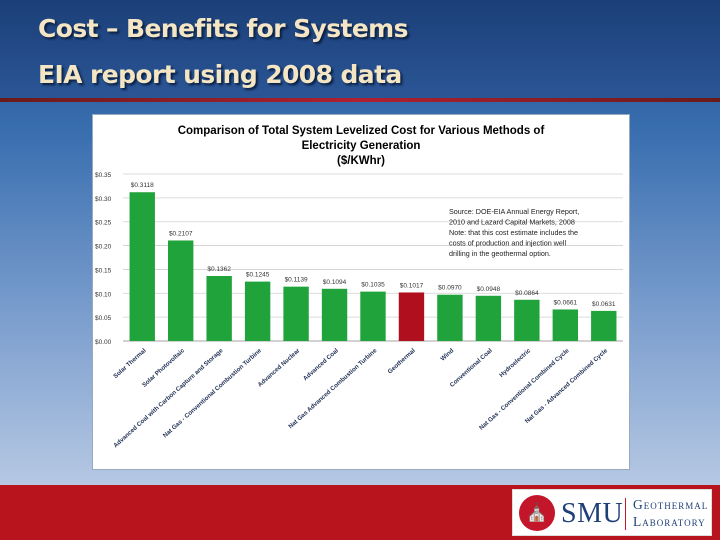 This screenshot has width=720, height=540. What do you see at coordinates (103, 223) in the screenshot?
I see `y-tick-label: $0.25` at bounding box center [103, 223].